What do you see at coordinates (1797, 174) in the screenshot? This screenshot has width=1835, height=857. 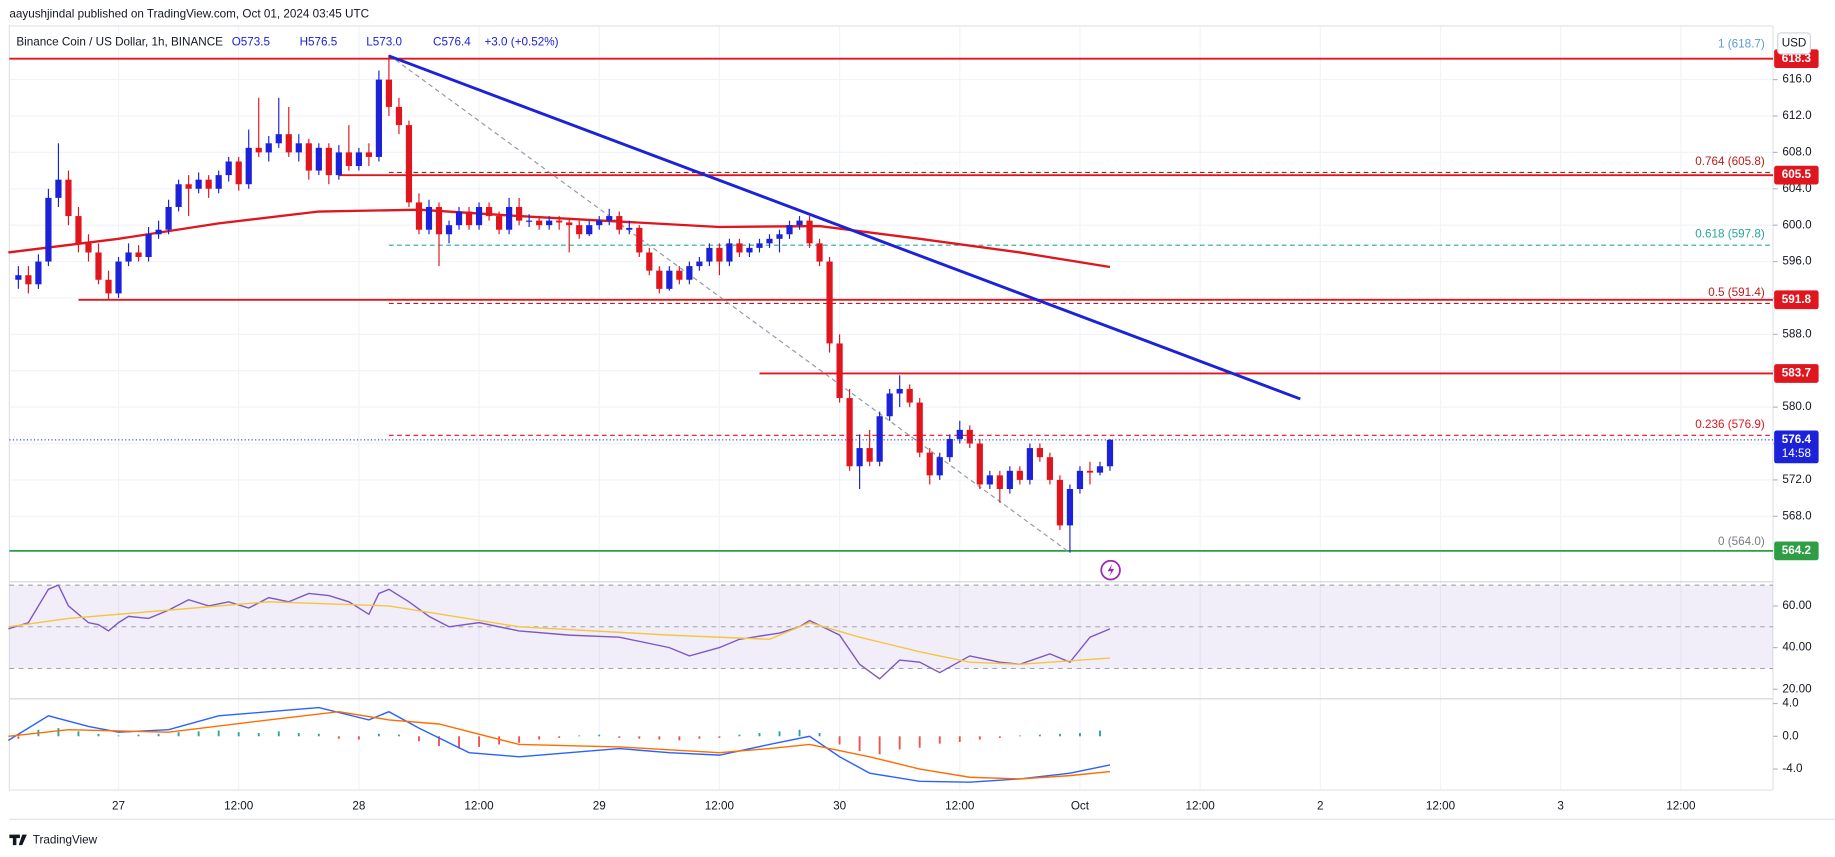 I see `level-axis-label: 605.5` at bounding box center [1797, 174].